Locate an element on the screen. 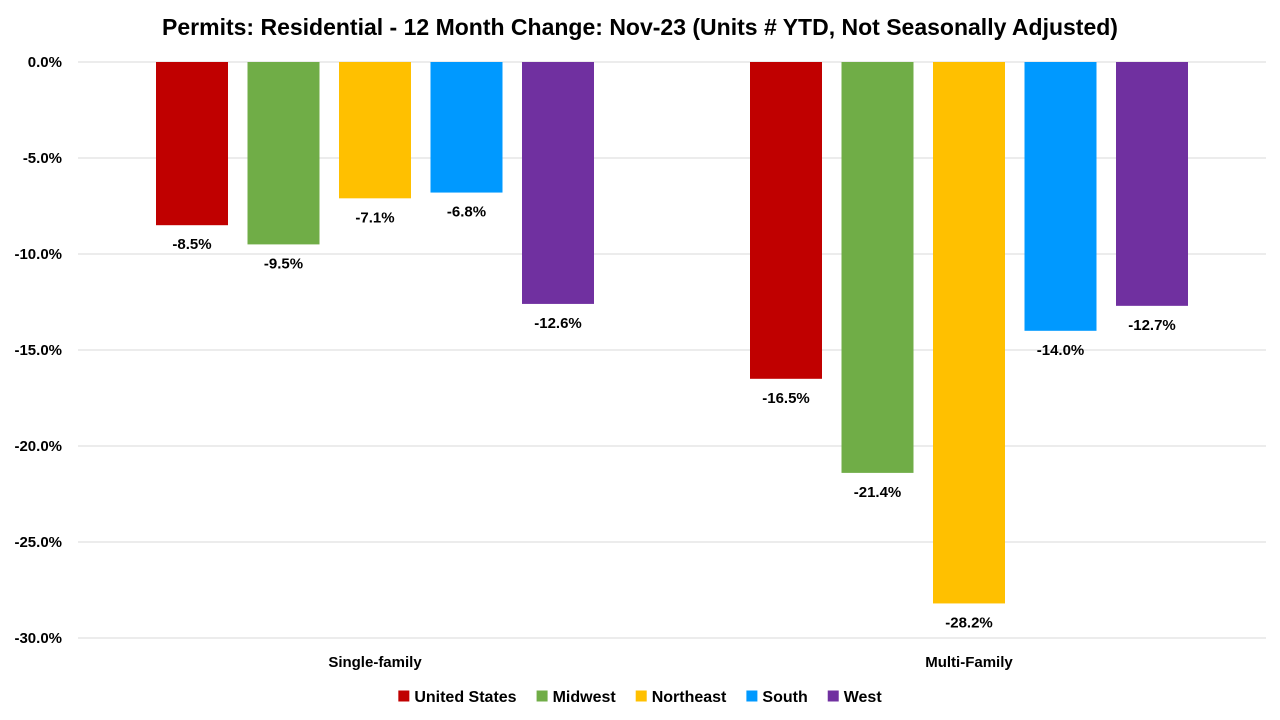  data-label: -12.6% is located at coordinates (558, 323).